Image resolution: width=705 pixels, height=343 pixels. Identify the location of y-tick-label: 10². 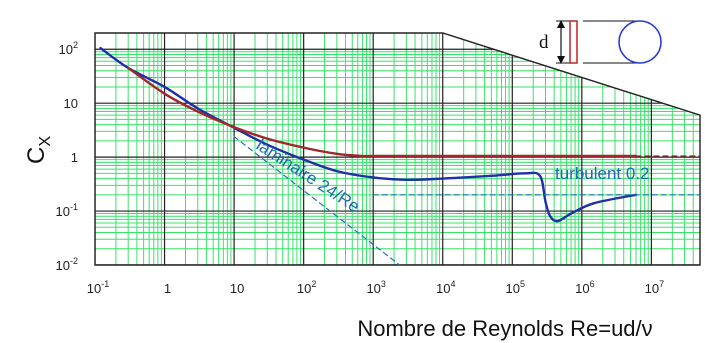
(68, 48).